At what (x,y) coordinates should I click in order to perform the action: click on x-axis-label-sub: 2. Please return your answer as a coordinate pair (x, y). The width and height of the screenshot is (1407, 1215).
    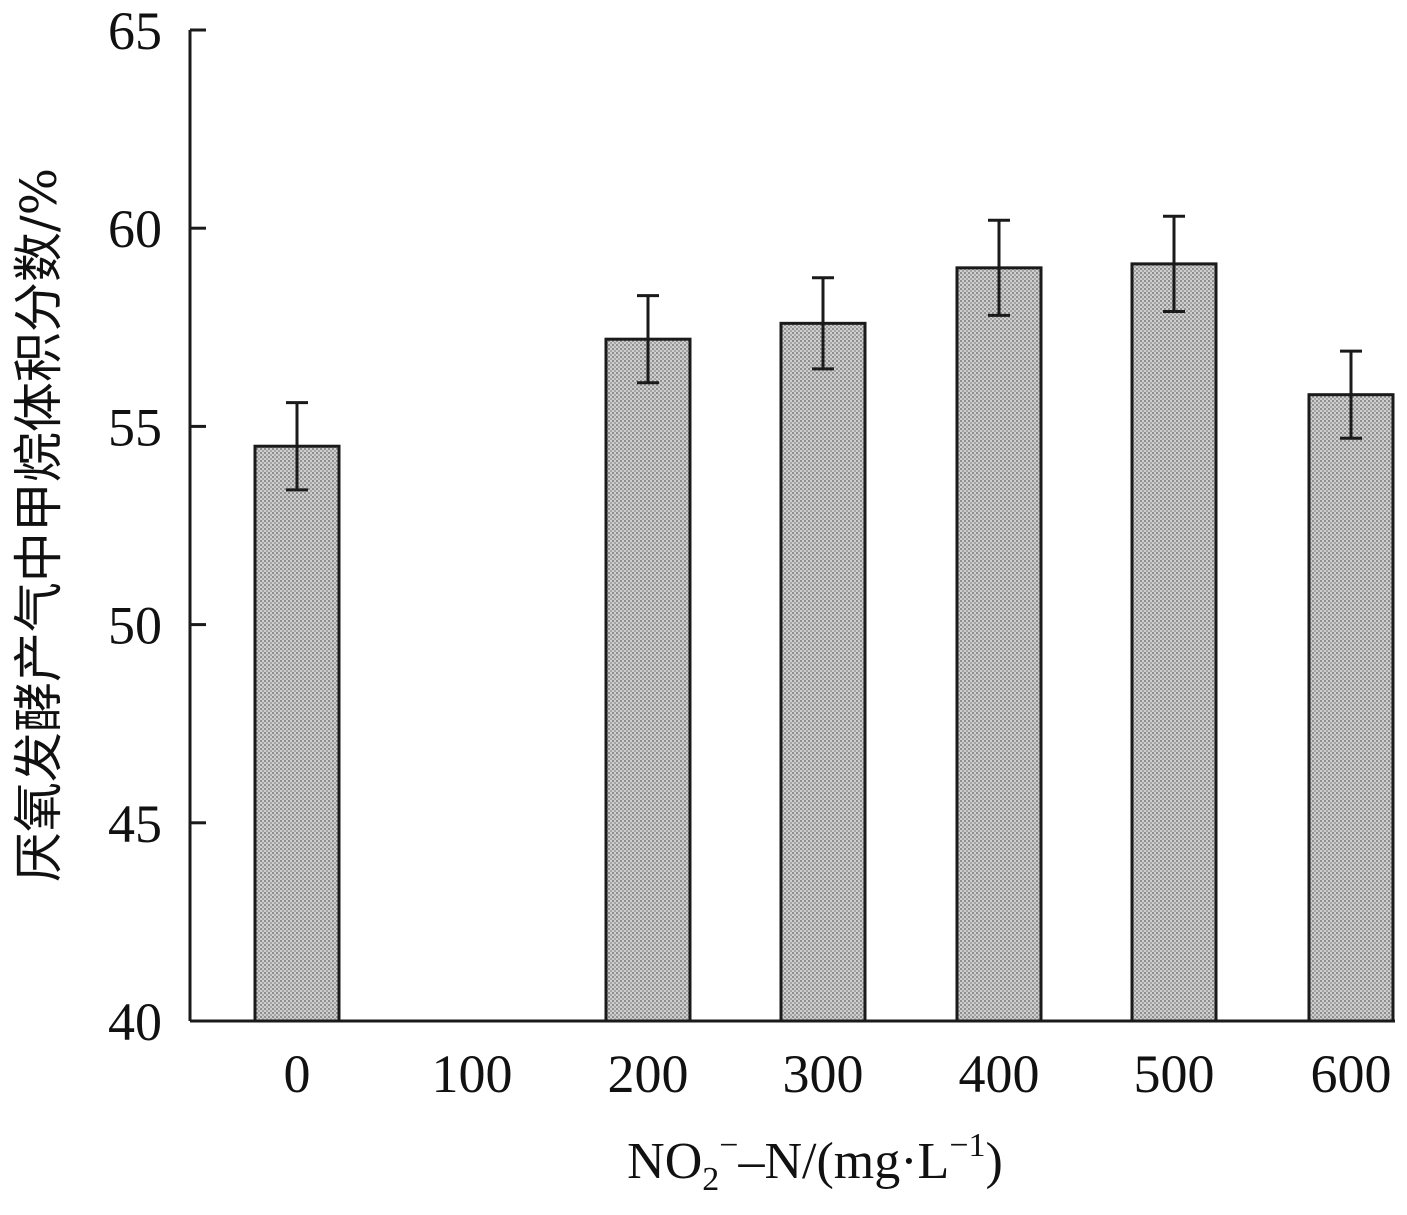
    Looking at the image, I should click on (710, 1179).